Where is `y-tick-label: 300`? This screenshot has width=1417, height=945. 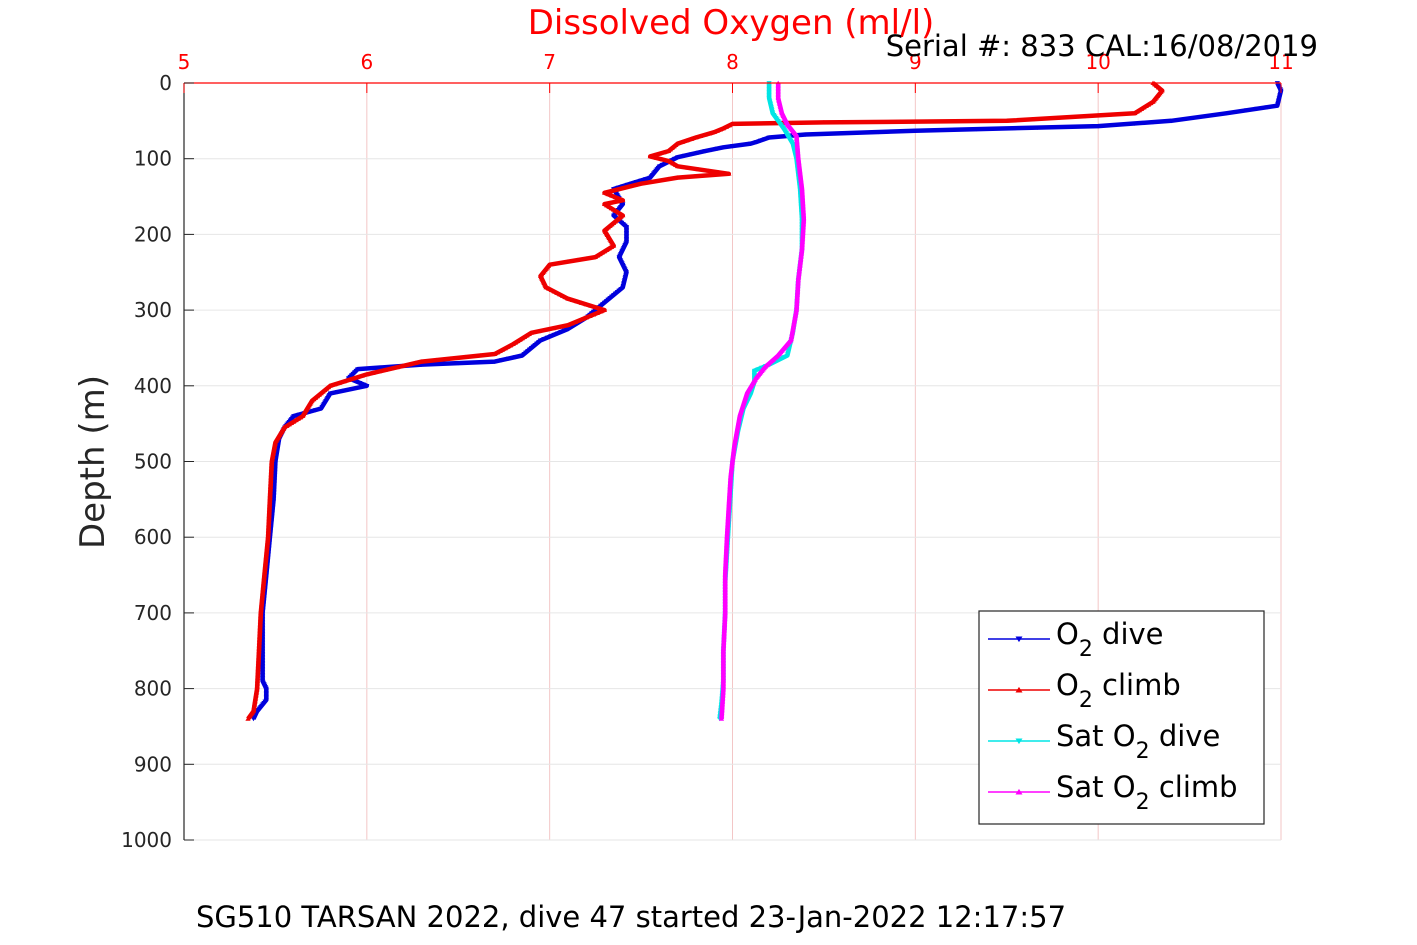
y-tick-label: 300 is located at coordinates (153, 310).